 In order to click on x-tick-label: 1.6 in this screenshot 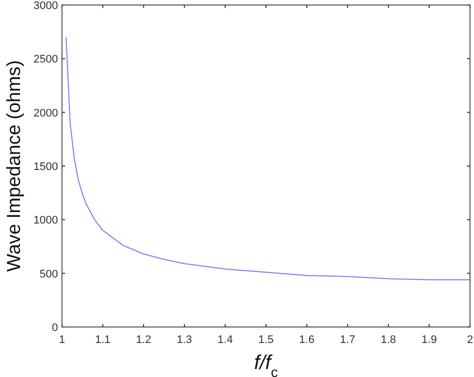, I will do `click(306, 340)`.